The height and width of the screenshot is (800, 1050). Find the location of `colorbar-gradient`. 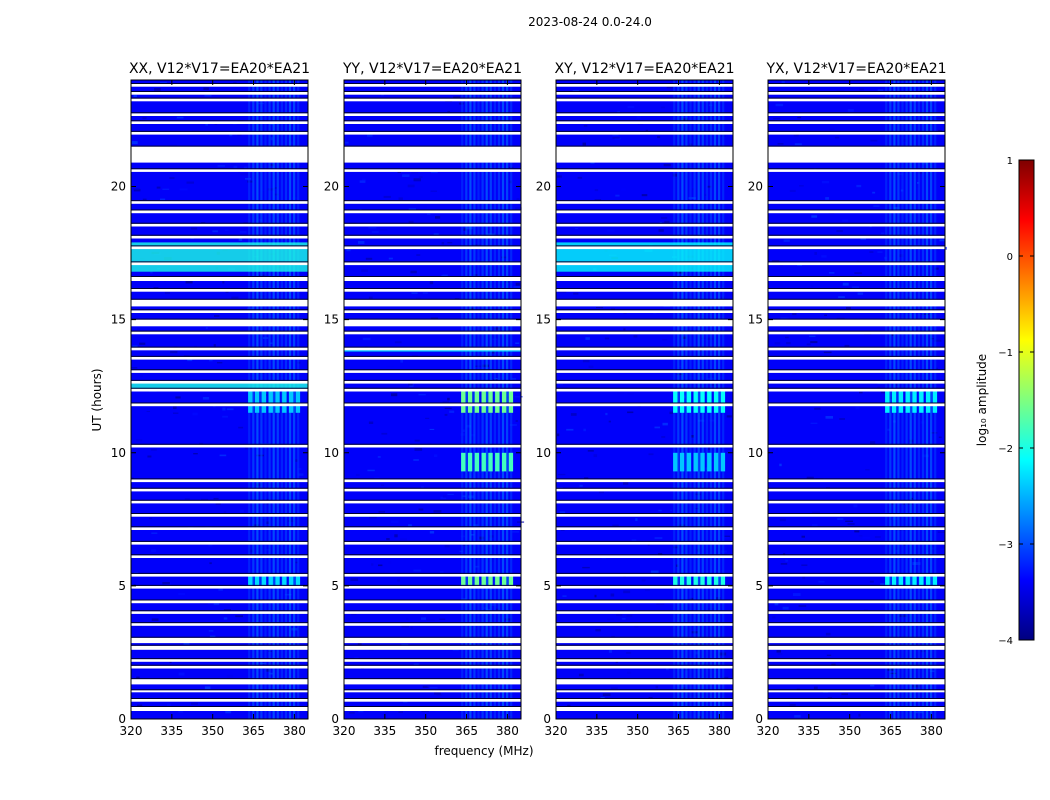

colorbar-gradient is located at coordinates (1026, 400).